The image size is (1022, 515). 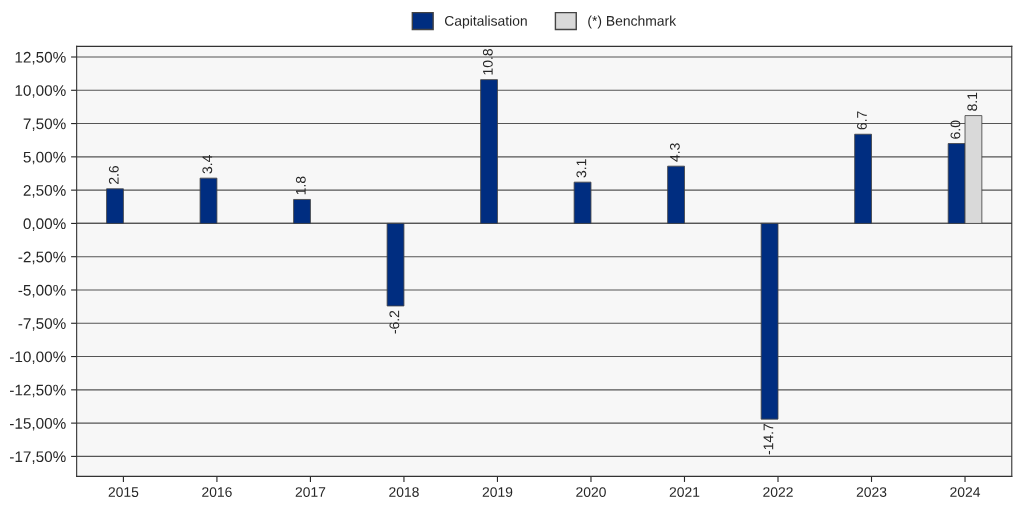 What do you see at coordinates (871, 492) in the screenshot?
I see `x-tick-label: 2023` at bounding box center [871, 492].